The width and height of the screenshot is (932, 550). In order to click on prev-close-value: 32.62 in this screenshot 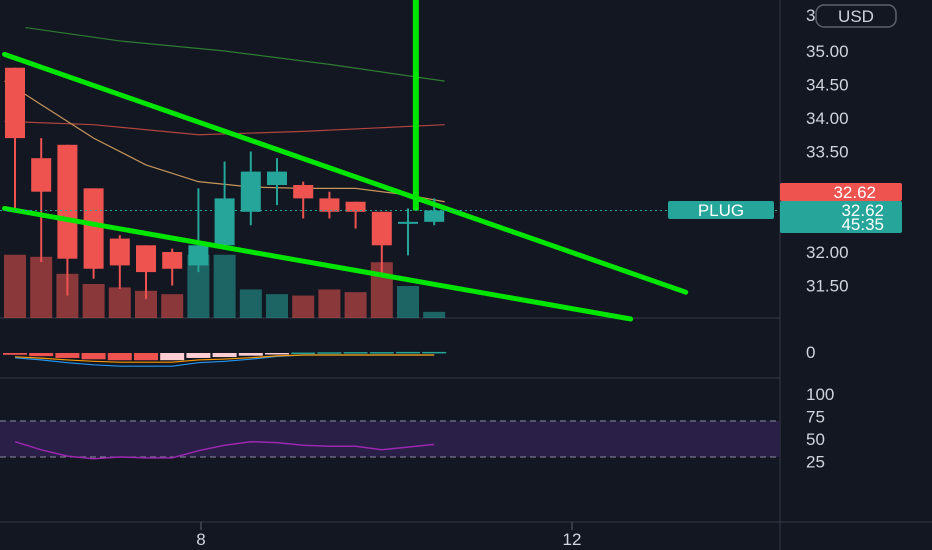, I will do `click(854, 192)`.